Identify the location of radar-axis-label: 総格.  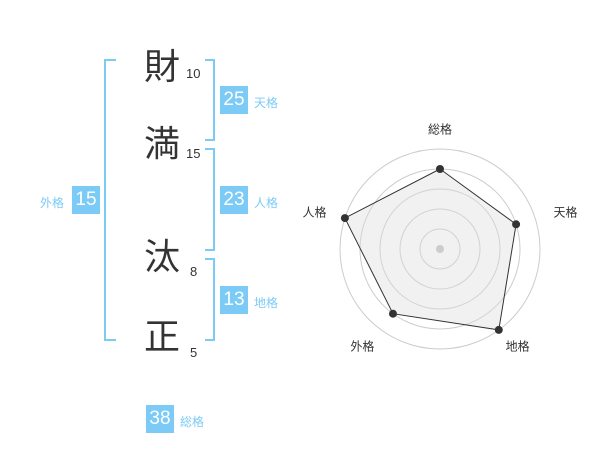
(440, 129).